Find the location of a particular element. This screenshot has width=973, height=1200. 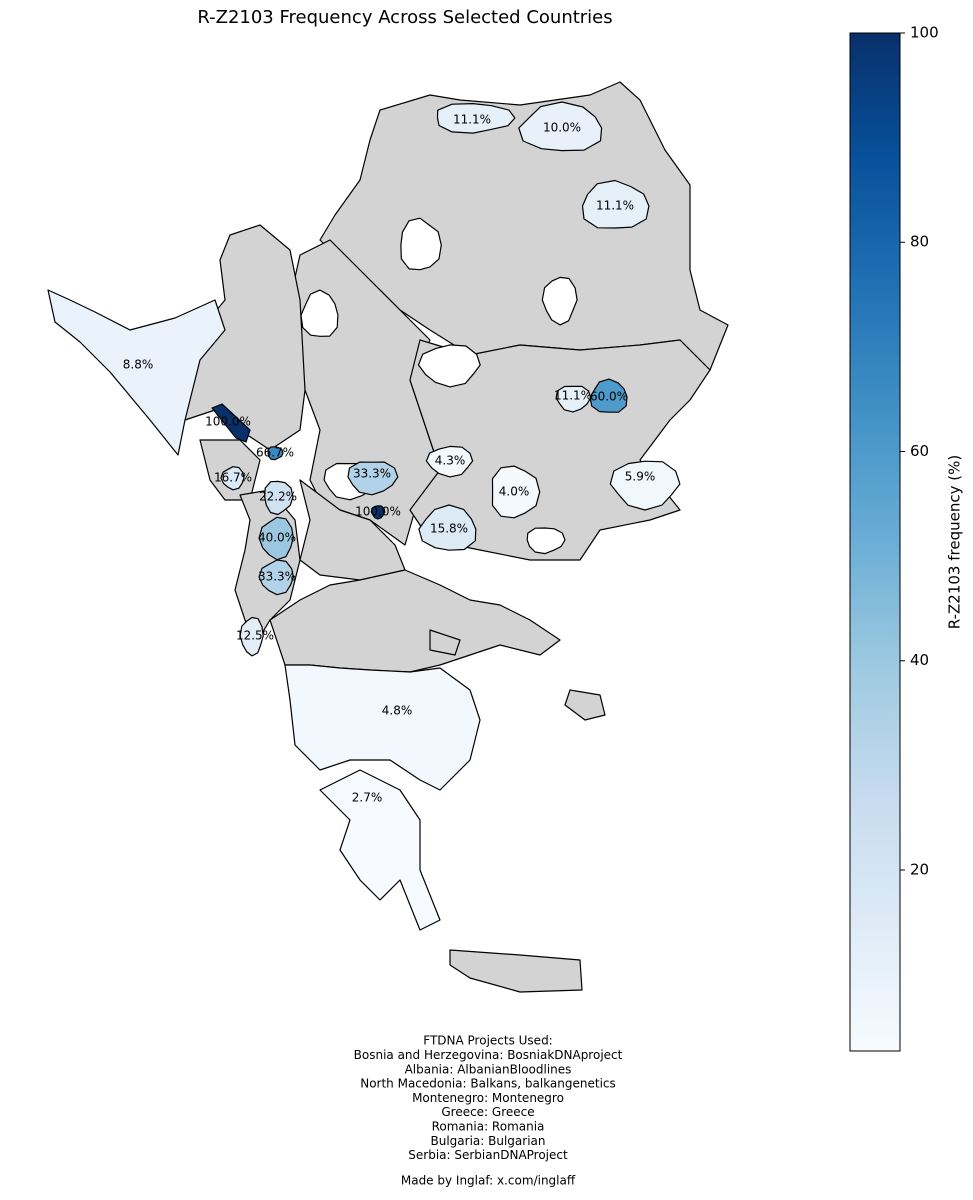

region-label: 16.7% is located at coordinates (233, 478).